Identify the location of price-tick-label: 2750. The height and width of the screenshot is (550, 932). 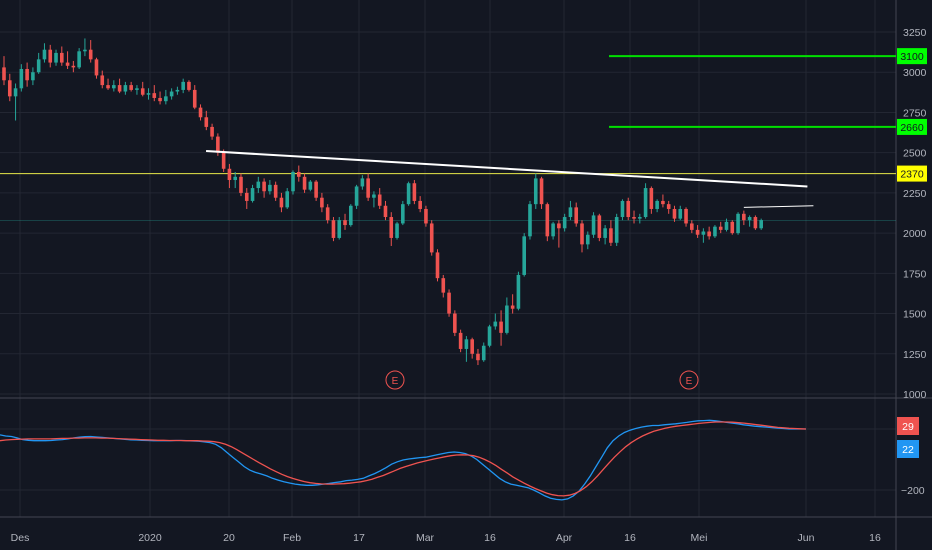
(915, 113).